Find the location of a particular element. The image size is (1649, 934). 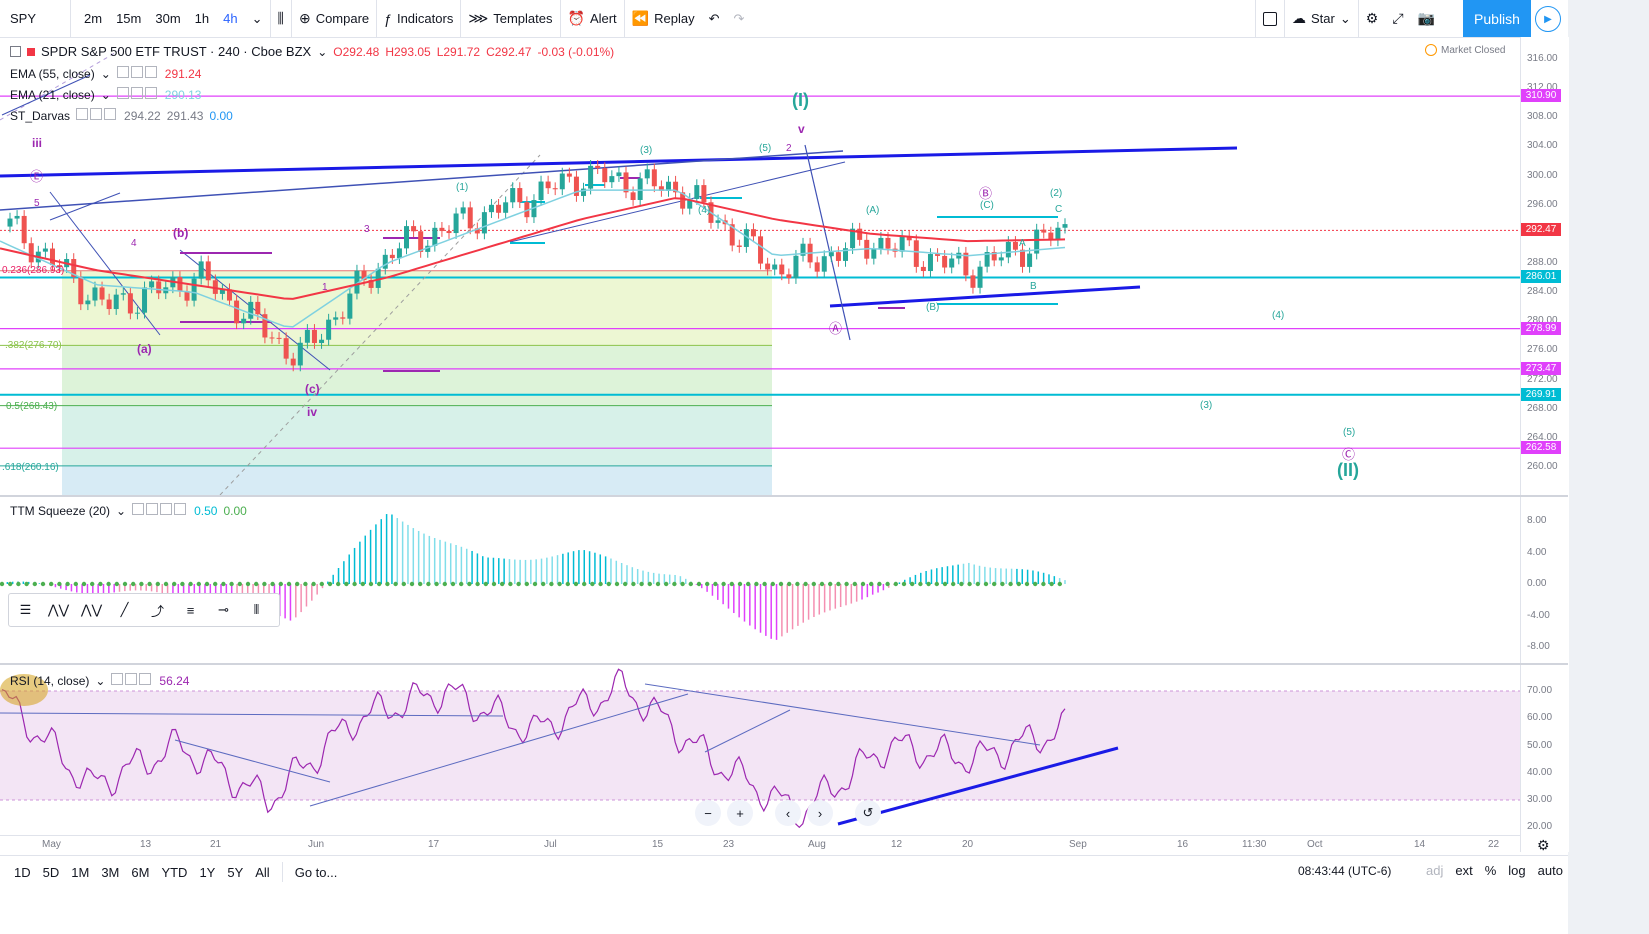

collapse-icon is located at coordinates (15, 51).